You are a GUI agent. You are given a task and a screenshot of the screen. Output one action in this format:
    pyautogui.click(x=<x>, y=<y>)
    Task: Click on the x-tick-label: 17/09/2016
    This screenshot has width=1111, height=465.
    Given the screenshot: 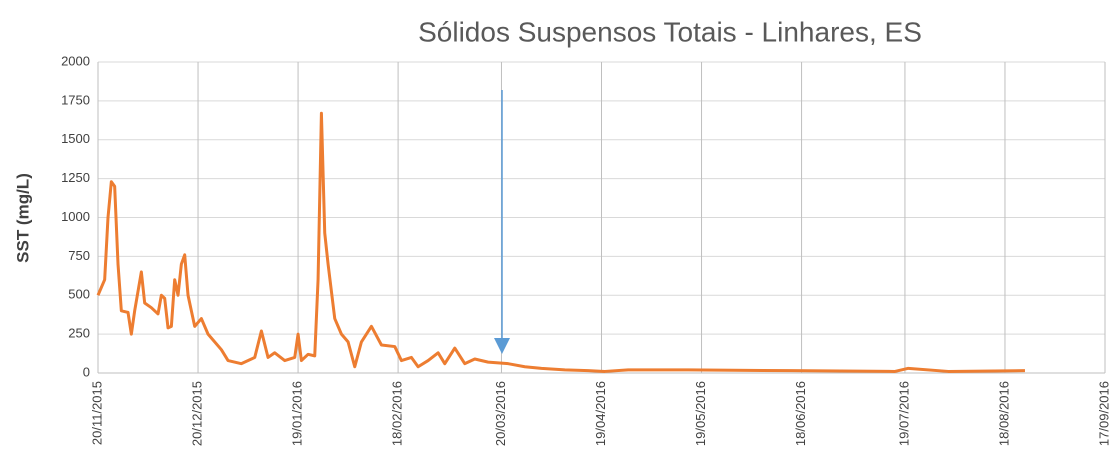 What is the action you would take?
    pyautogui.click(x=1103, y=413)
    